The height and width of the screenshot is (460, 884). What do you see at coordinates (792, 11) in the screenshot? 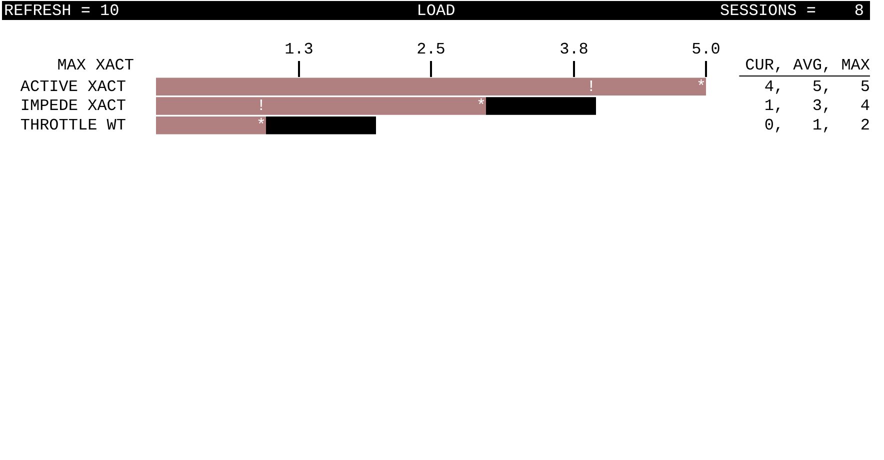
I see `text: SESSIONS = 8` at bounding box center [792, 11].